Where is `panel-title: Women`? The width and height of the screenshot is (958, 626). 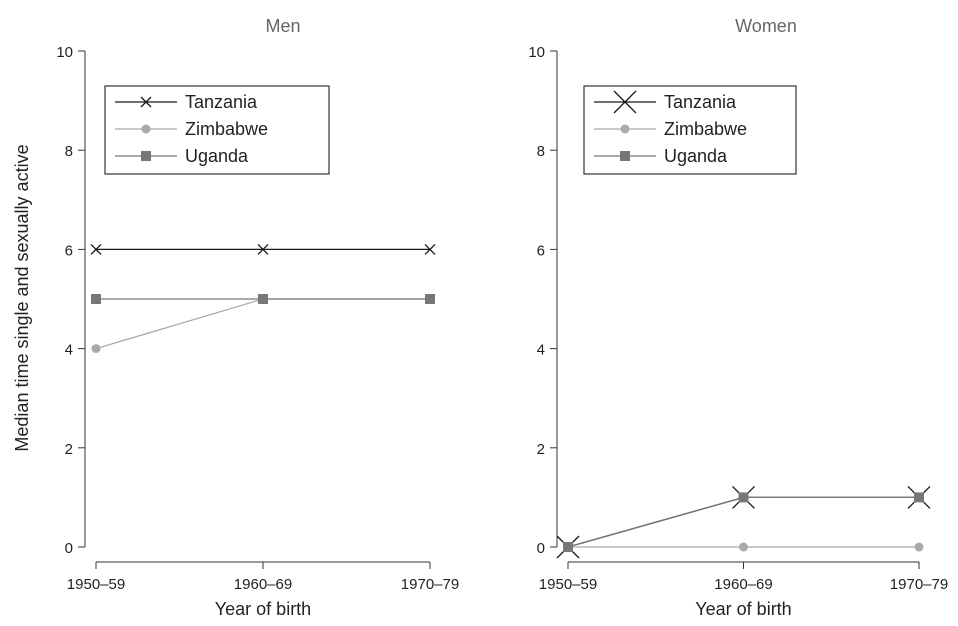
panel-title: Women is located at coordinates (766, 26).